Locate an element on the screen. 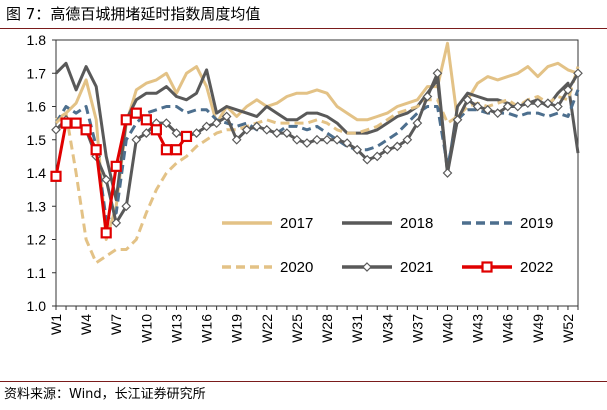 This screenshot has width=607, height=410. x-tick-label: W1 is located at coordinates (56, 324).